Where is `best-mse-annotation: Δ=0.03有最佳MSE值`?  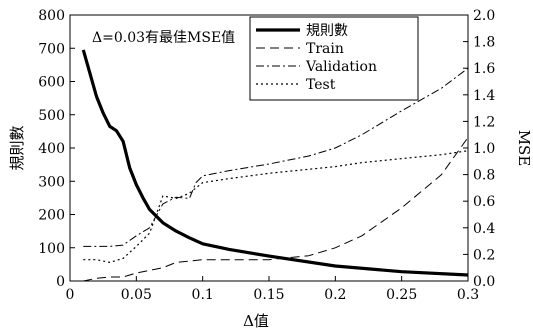 best-mse-annotation: Δ=0.03有最佳MSE值 is located at coordinates (163, 38).